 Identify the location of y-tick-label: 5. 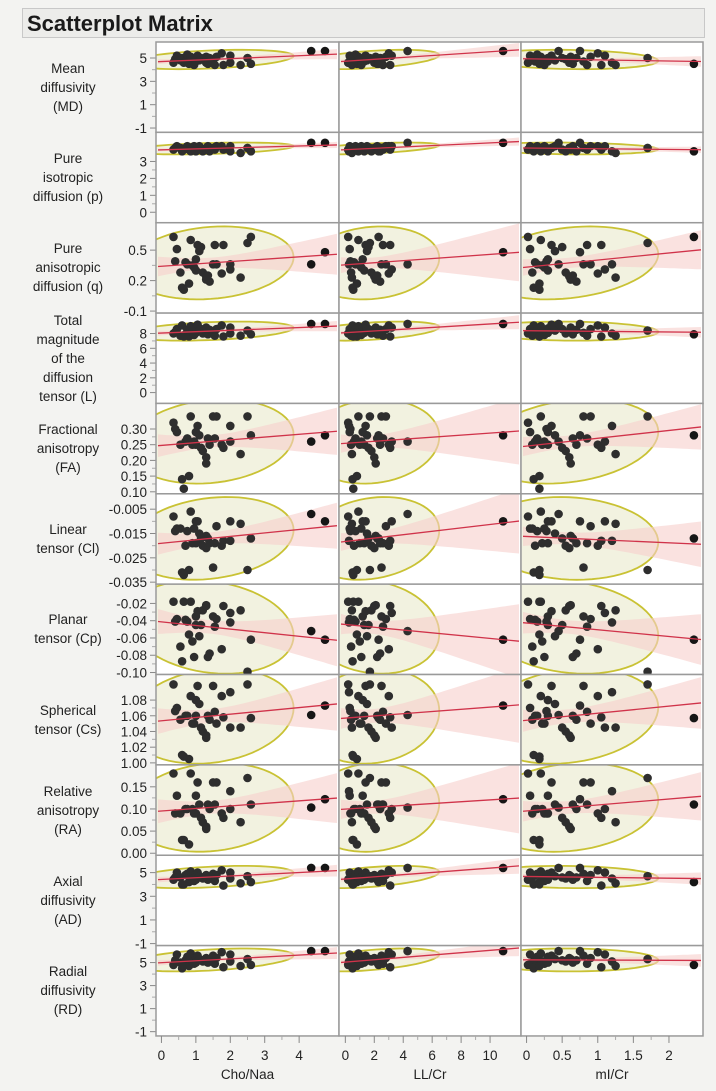
(143, 963).